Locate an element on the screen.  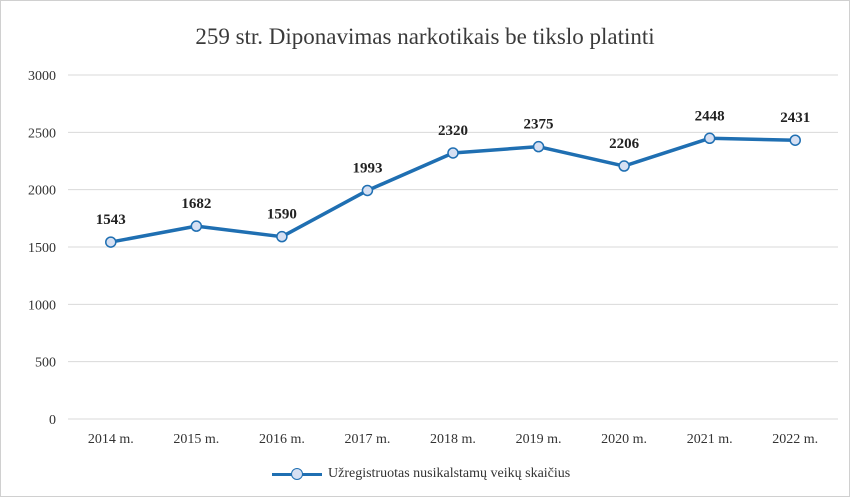
y-tick-label: 1000 is located at coordinates (42, 305).